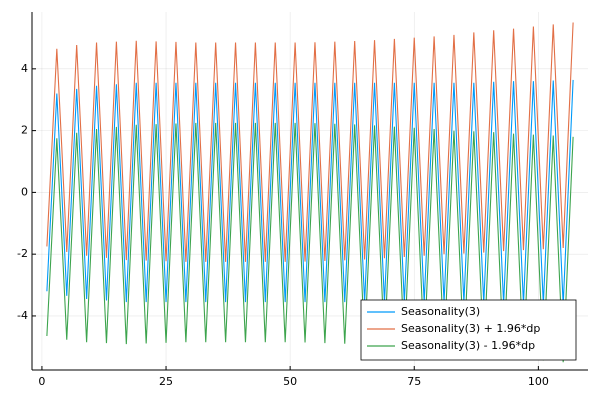 The height and width of the screenshot is (400, 600). I want to click on y-tick-label: 4, so click(24, 68).